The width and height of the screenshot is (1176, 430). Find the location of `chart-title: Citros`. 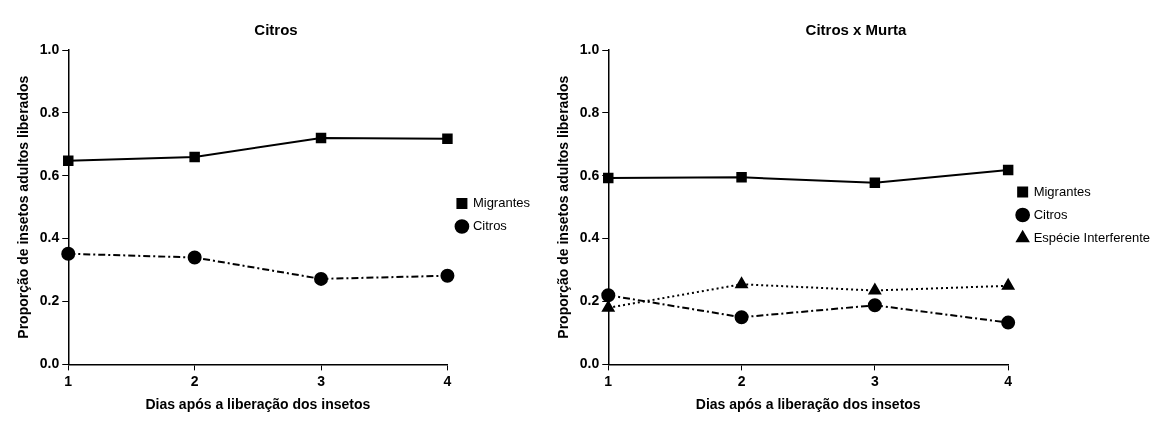

chart-title: Citros is located at coordinates (276, 30).